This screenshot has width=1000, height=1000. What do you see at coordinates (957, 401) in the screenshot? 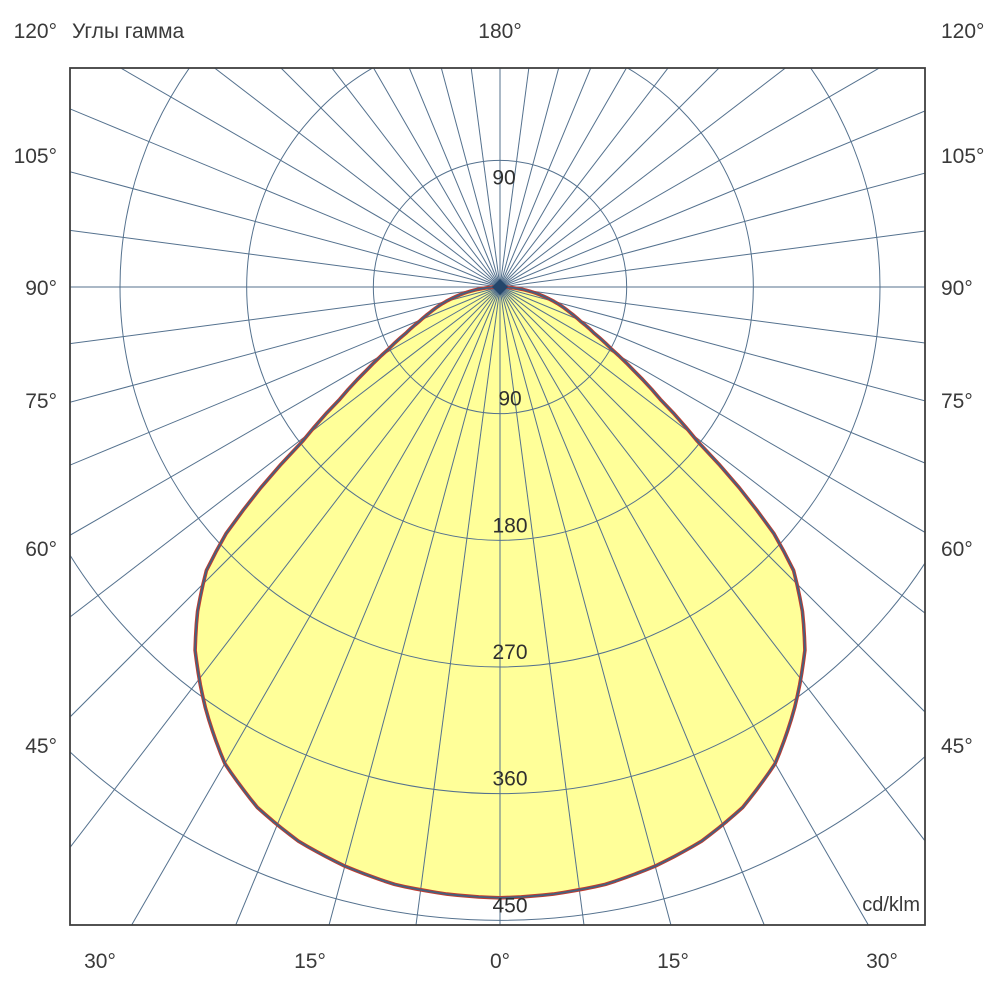
I see `gamma-label-right: 75°` at bounding box center [957, 401].